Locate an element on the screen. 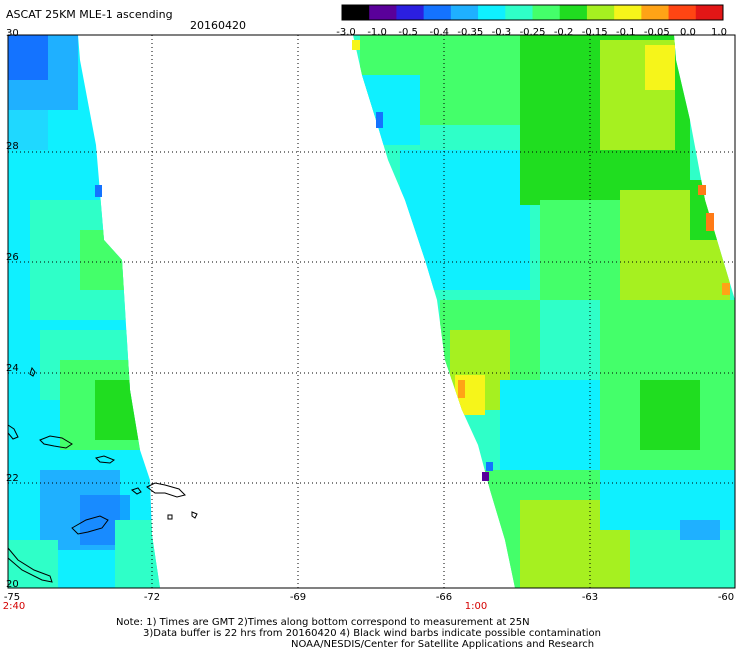  map-title: ASCAT 25KM MLE-1 ascending is located at coordinates (89, 14).